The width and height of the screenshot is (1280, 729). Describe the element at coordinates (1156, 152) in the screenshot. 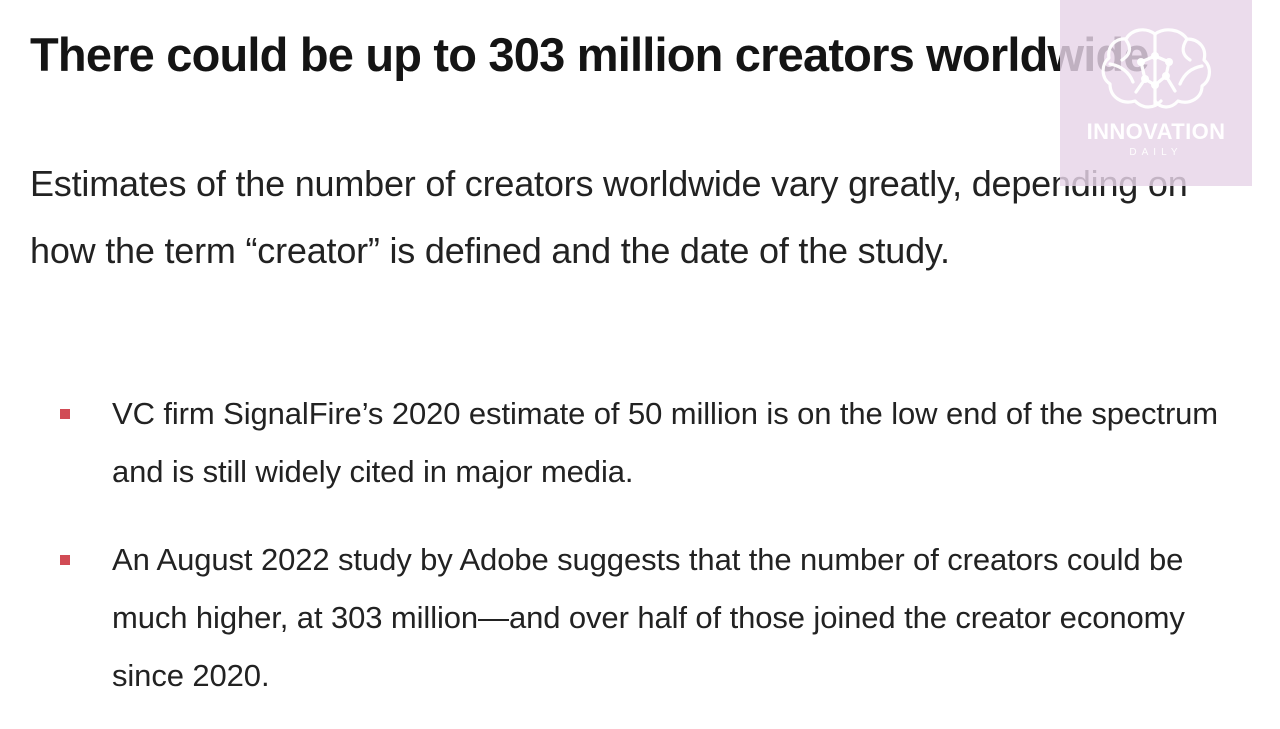

I see `watermark-subtitle: DAILY` at that location.